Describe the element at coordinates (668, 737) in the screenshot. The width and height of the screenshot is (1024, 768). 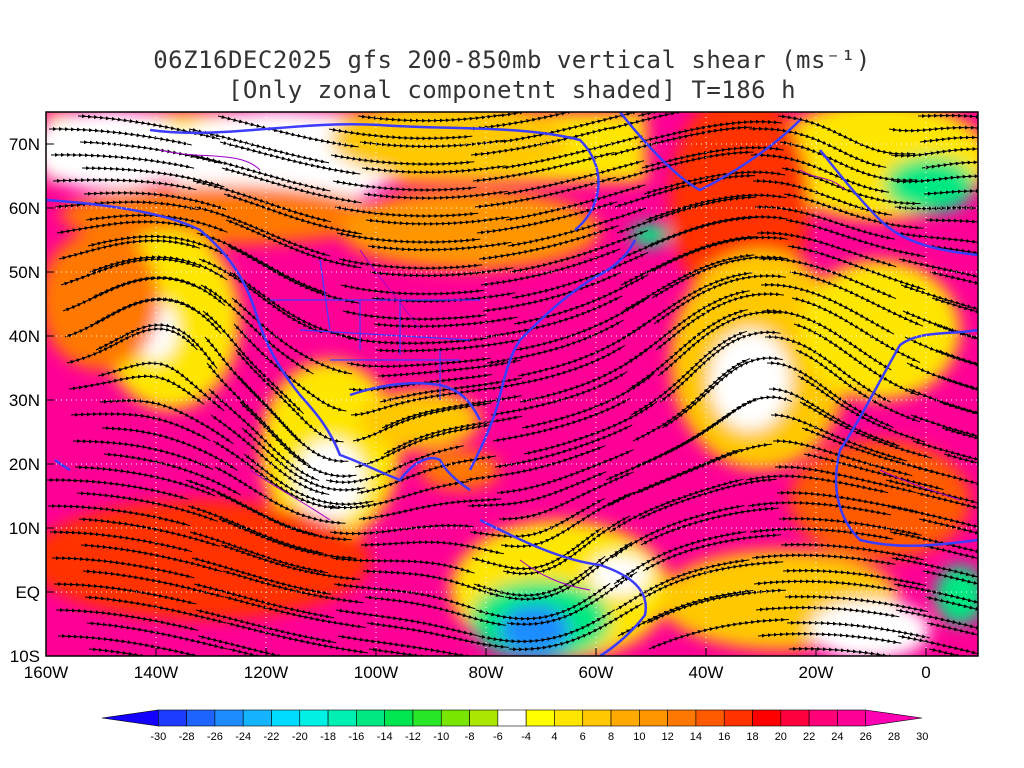
I see `colorbar-label: 12` at that location.